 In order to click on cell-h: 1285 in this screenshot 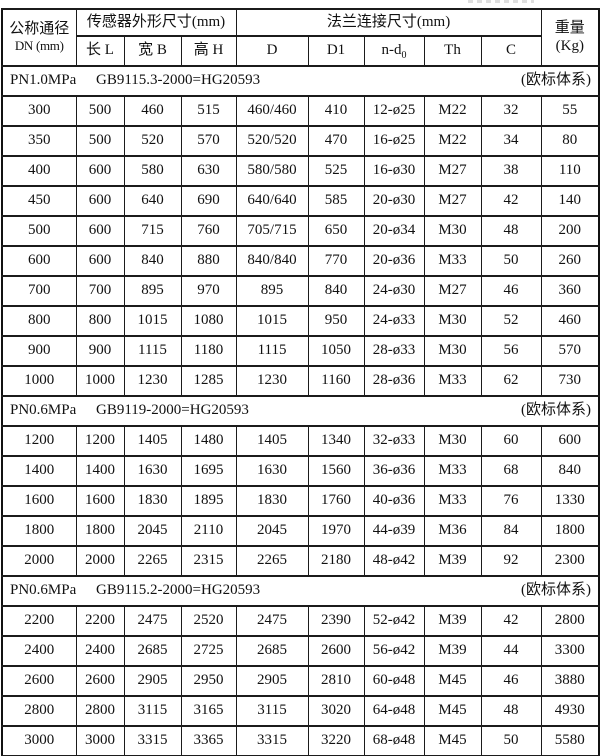, I will do `click(208, 381)`.